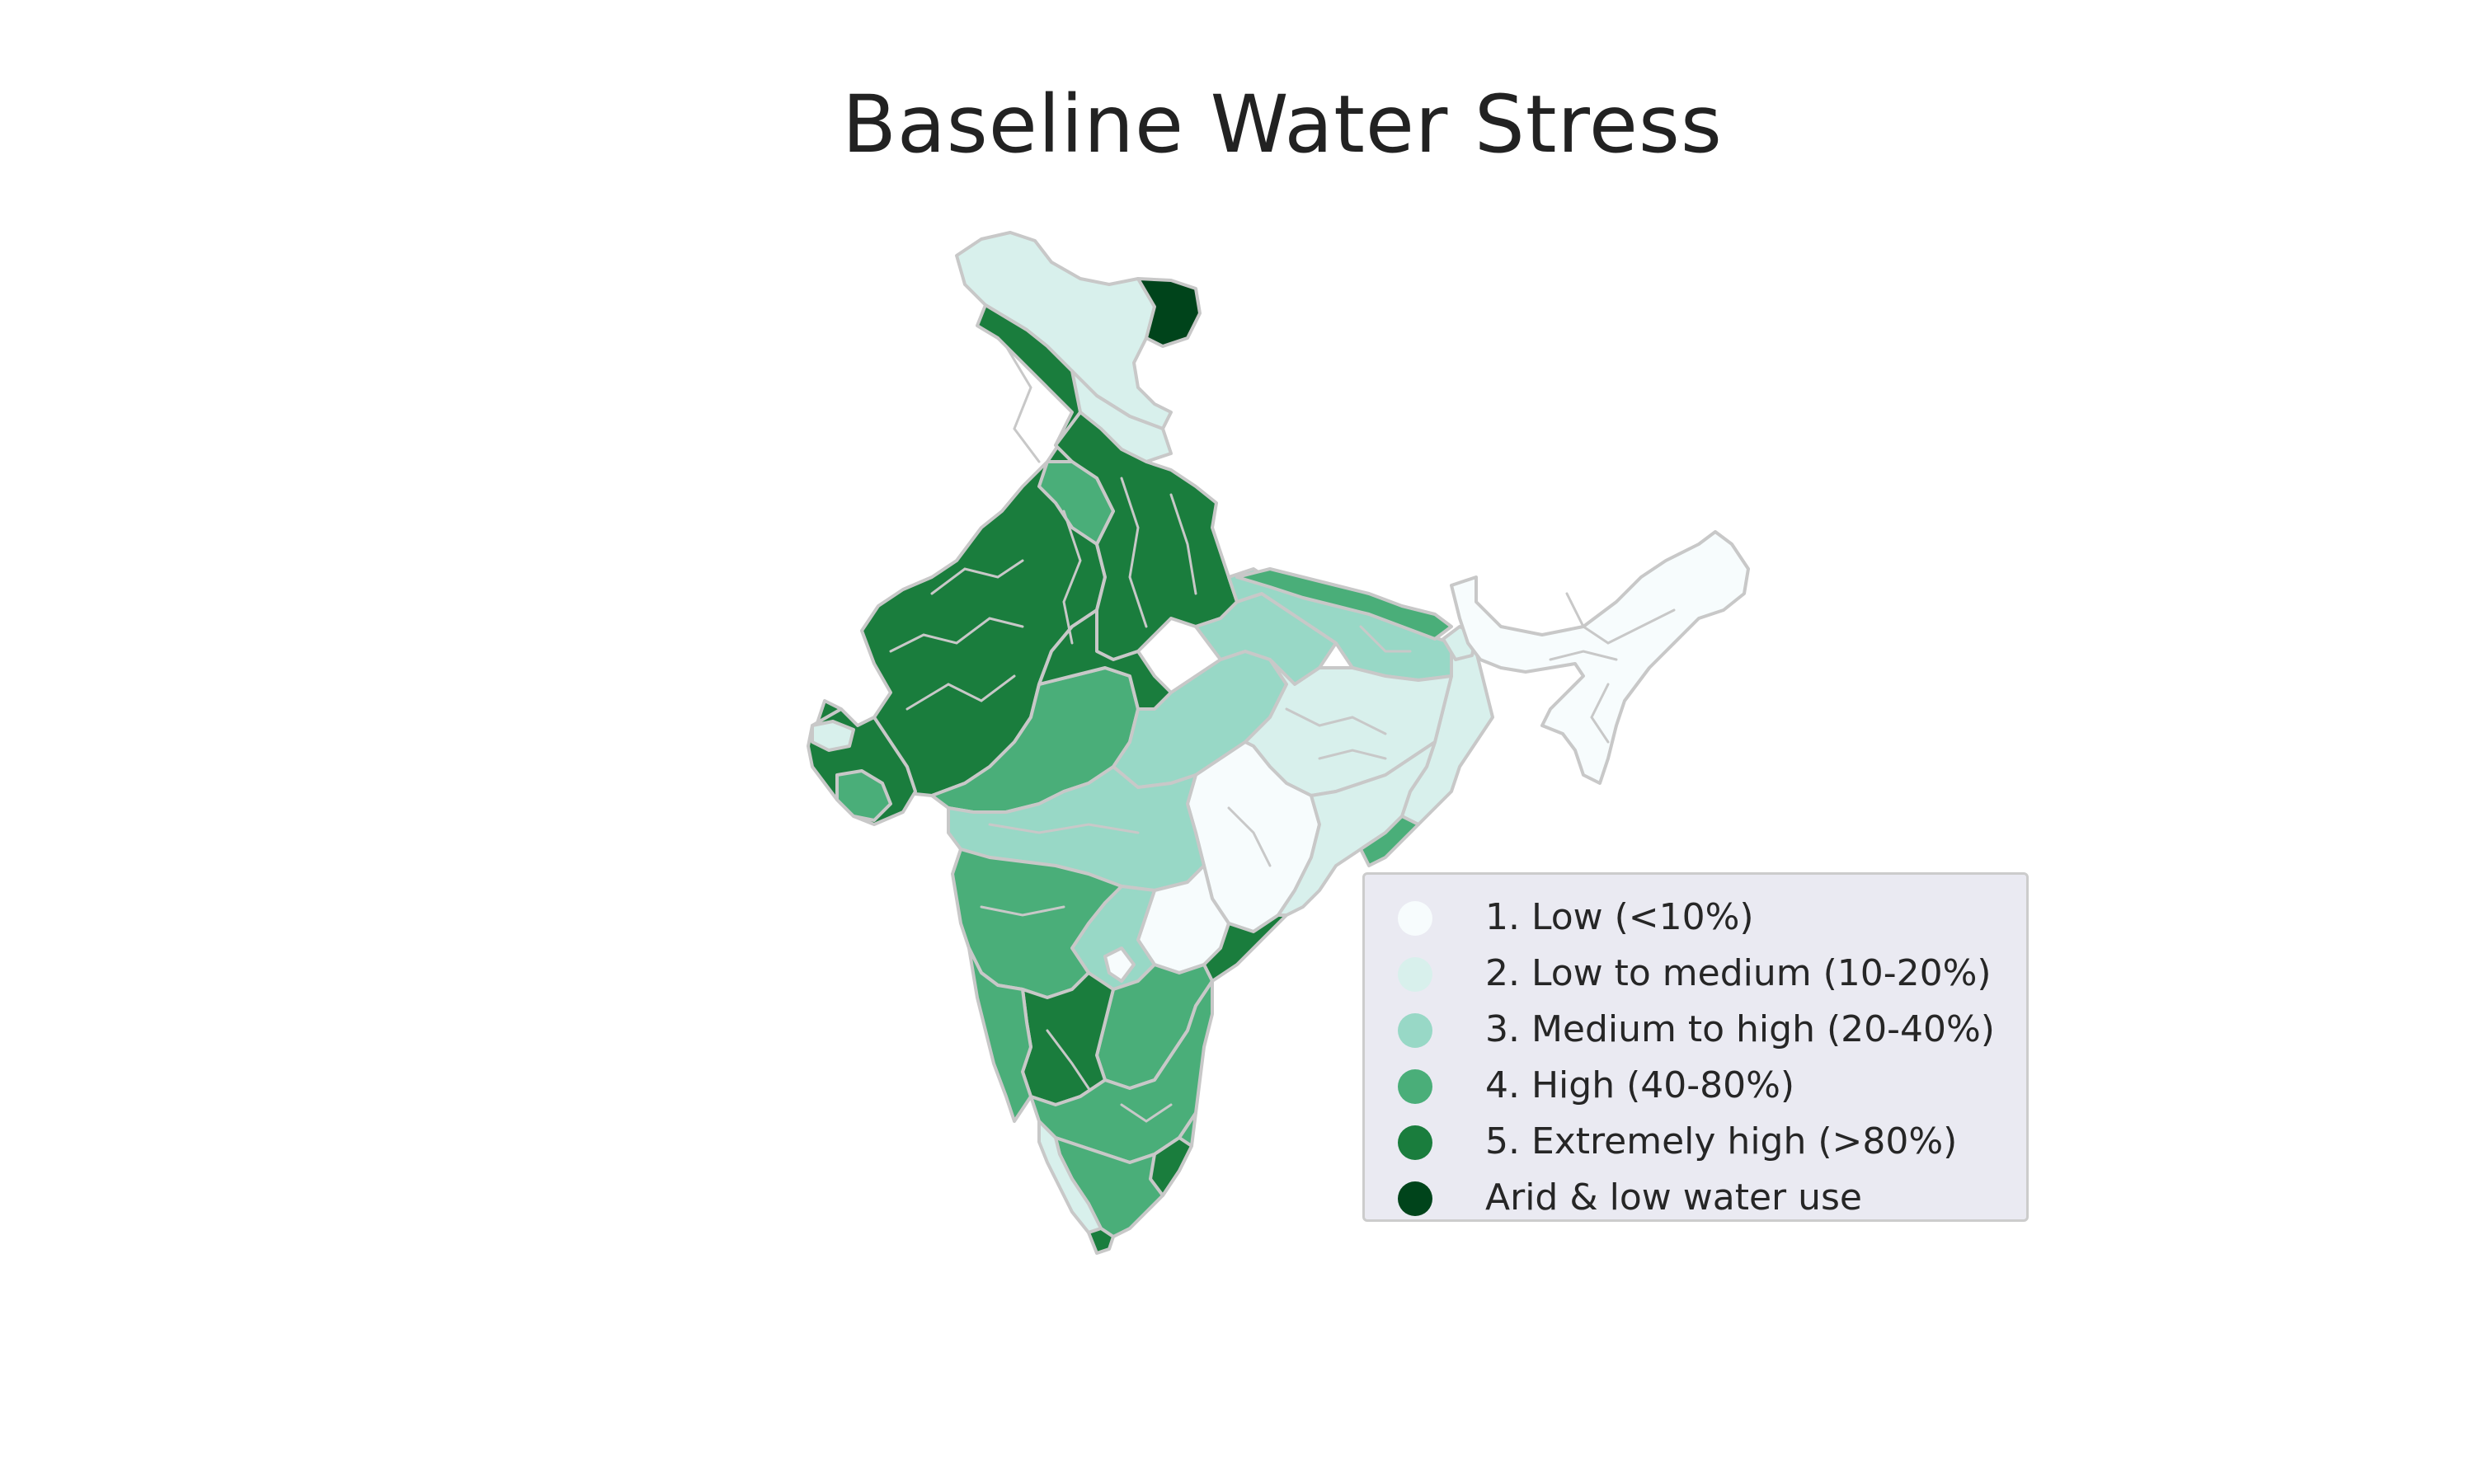 The height and width of the screenshot is (1484, 2474). I want to click on region-goa, so click(1119, 965).